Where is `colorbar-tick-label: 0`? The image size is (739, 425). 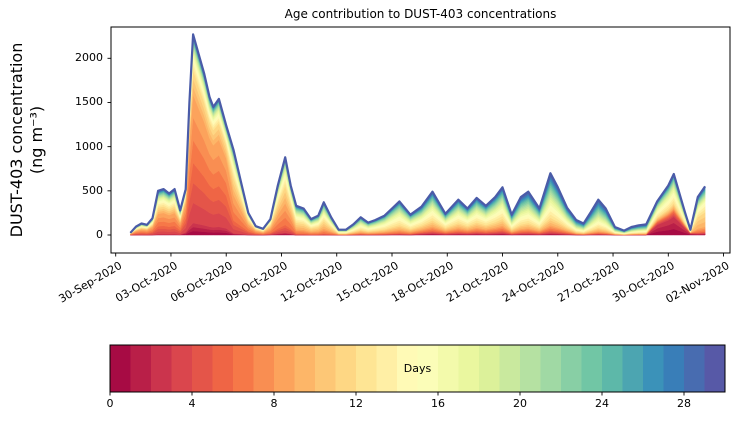
colorbar-tick-label: 0 is located at coordinates (110, 403).